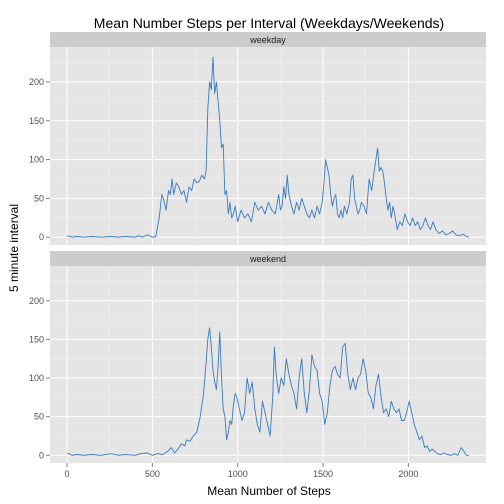 Image resolution: width=504 pixels, height=504 pixels. I want to click on facet-strip-label: weekday, so click(267, 40).